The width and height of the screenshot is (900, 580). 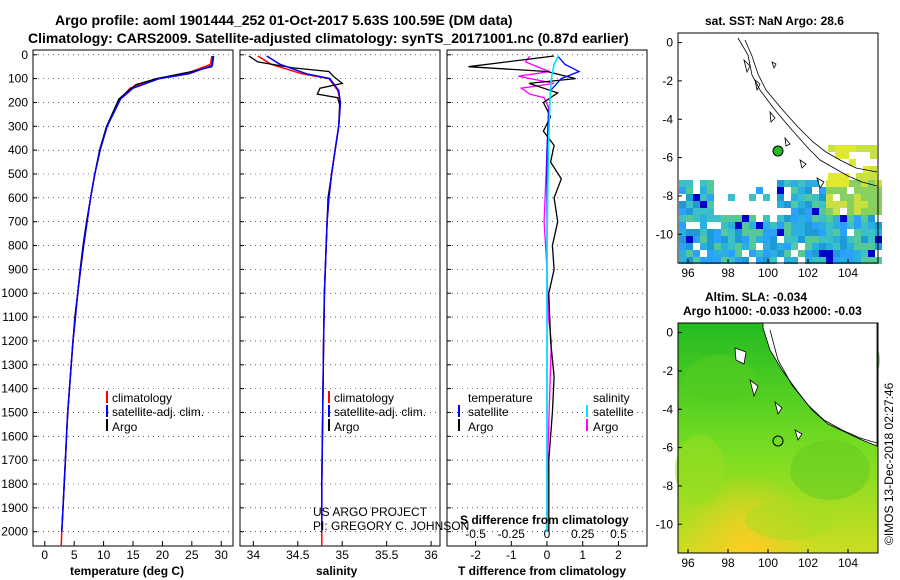 What do you see at coordinates (377, 412) in the screenshot?
I see `salinity-legend: climatology satellite-adj. clim. Argo` at bounding box center [377, 412].